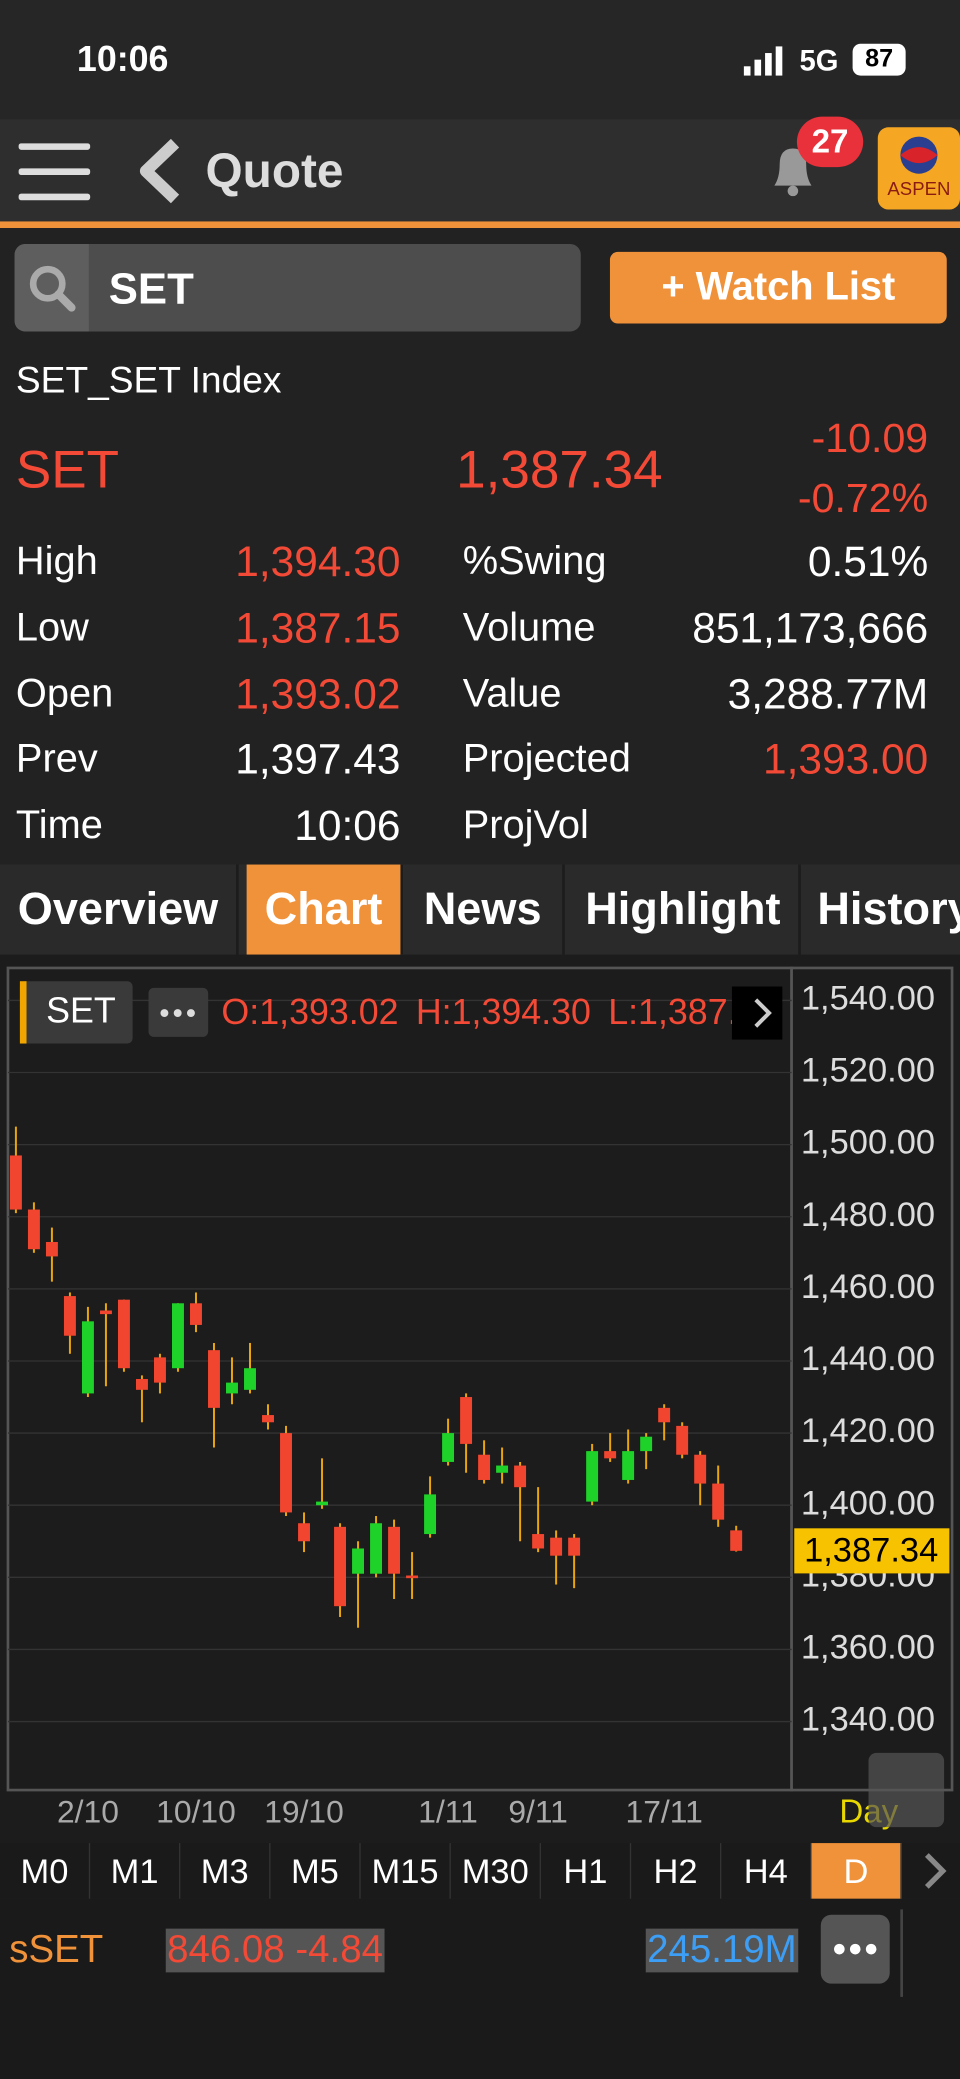  What do you see at coordinates (868, 1359) in the screenshot?
I see `y-tick-label: 1,440.00` at bounding box center [868, 1359].